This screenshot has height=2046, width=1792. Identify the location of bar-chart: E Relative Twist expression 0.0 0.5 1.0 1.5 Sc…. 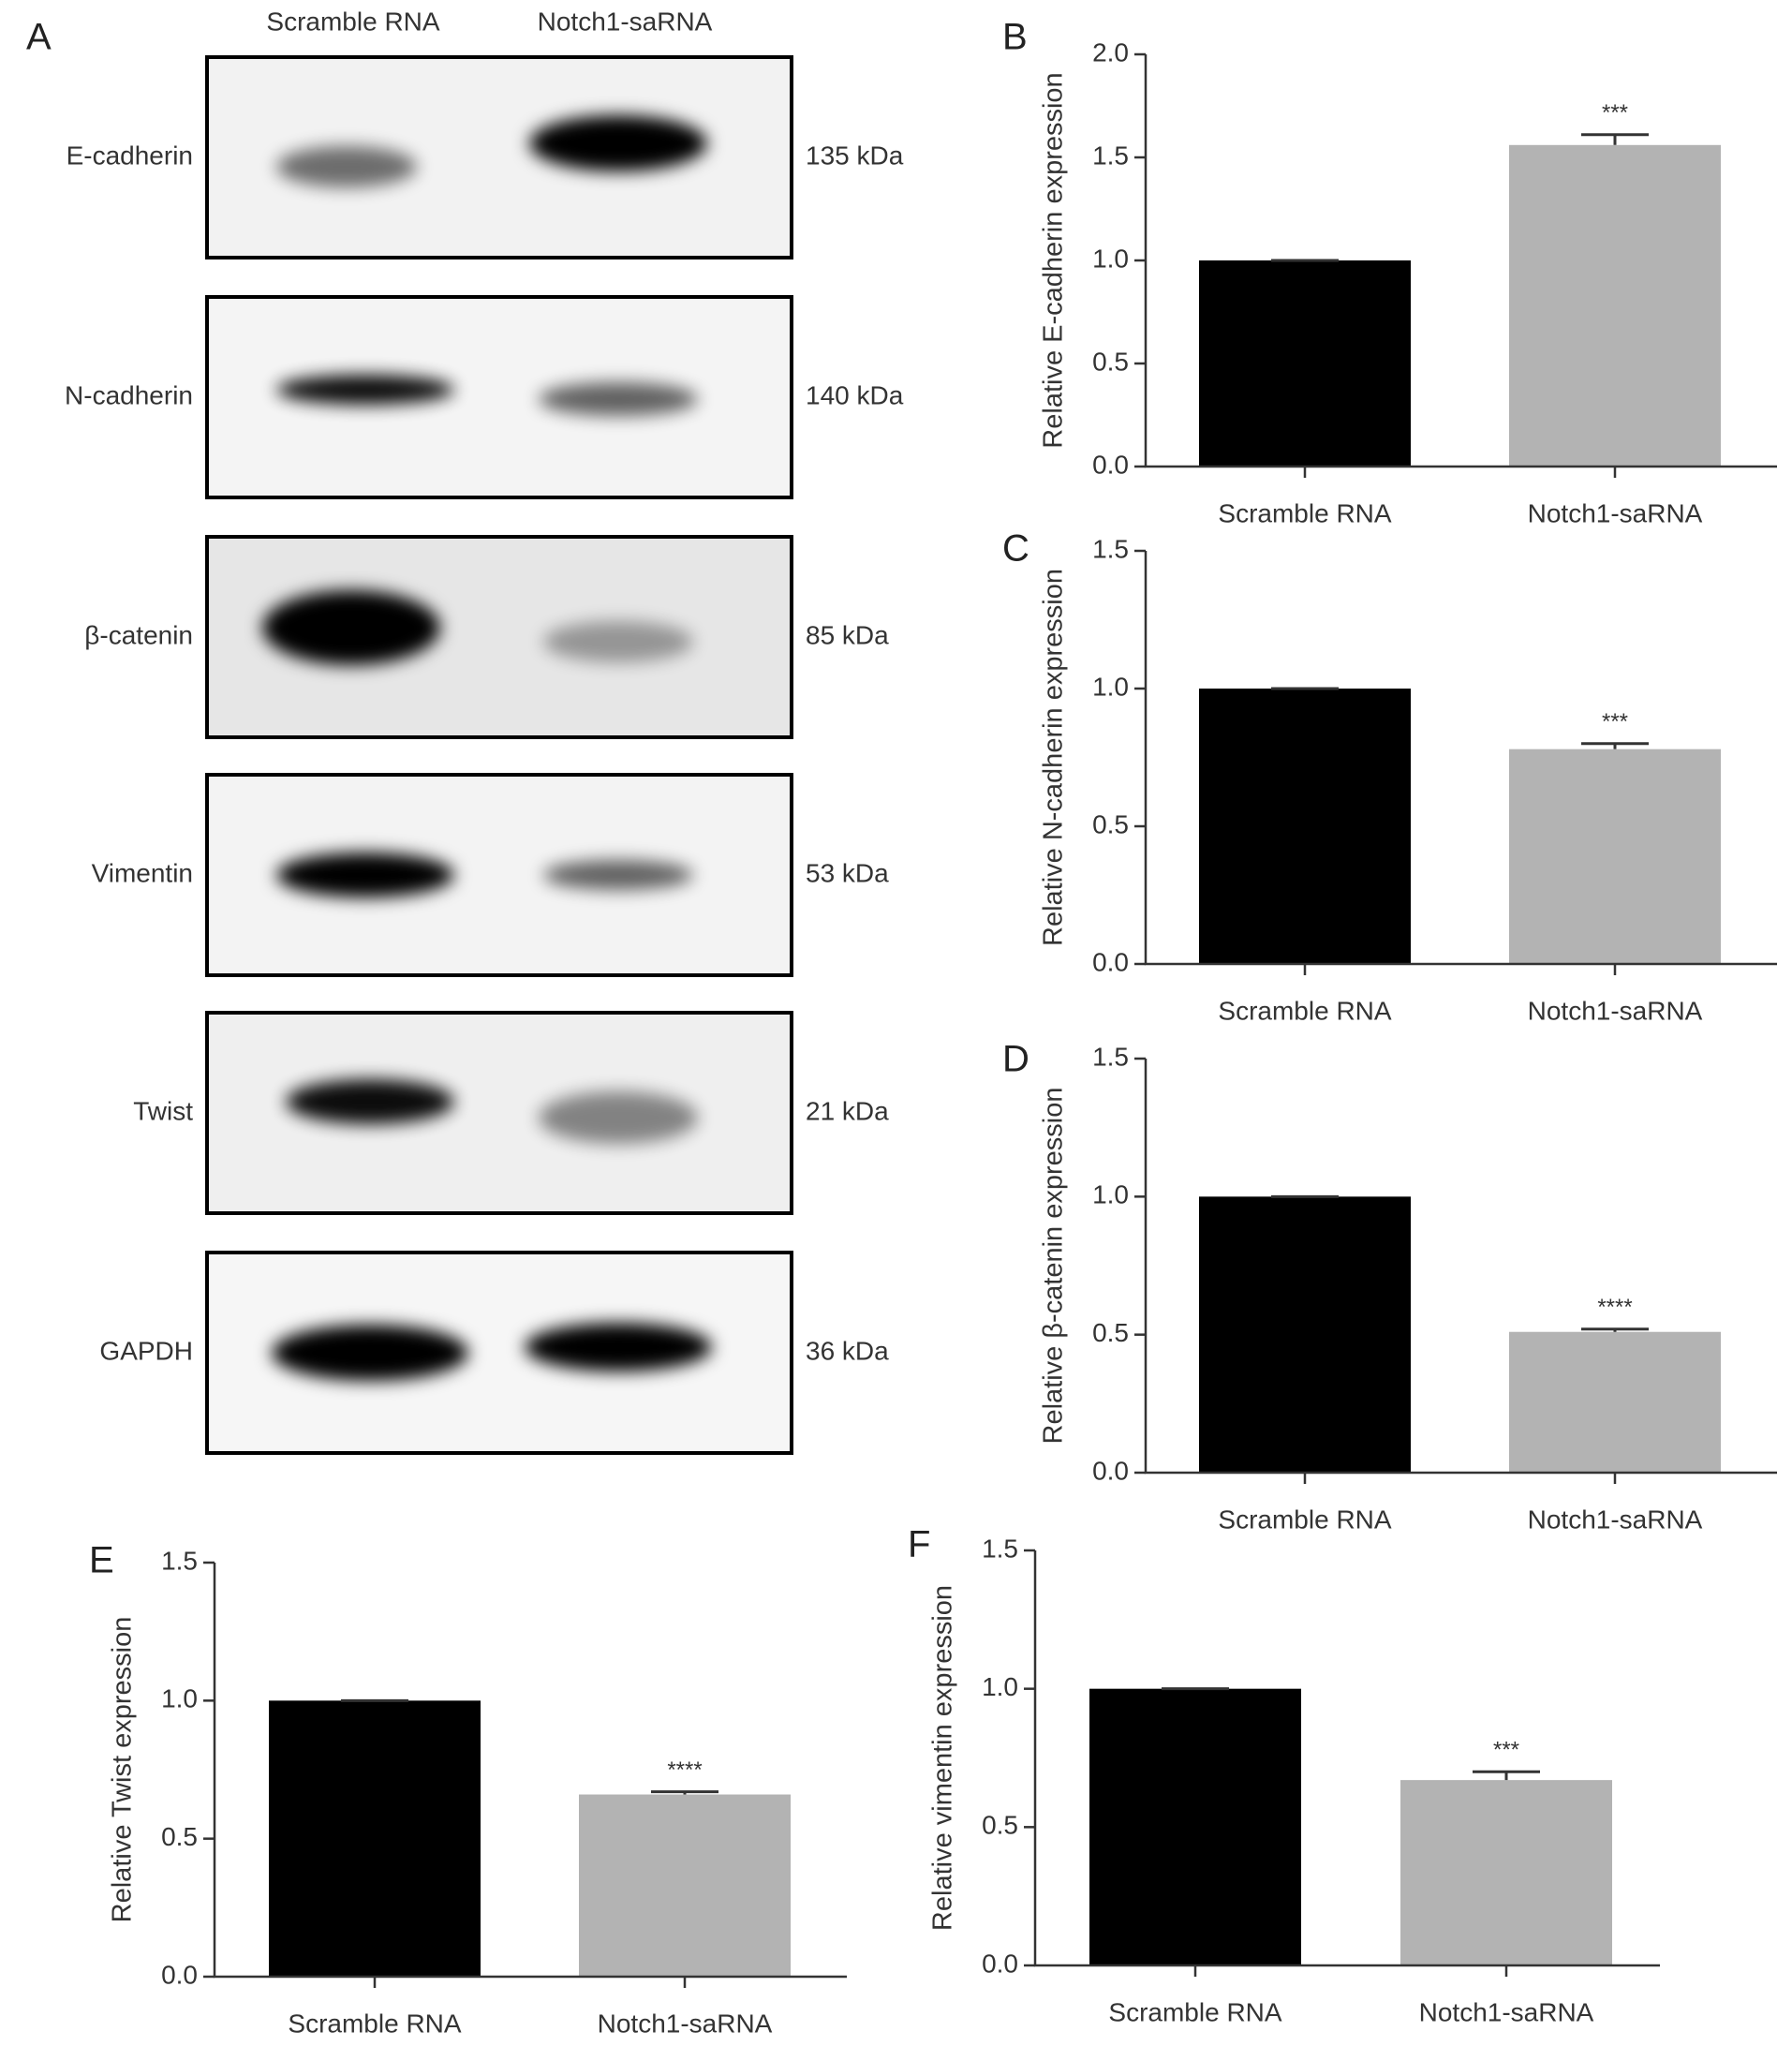
(468, 1789).